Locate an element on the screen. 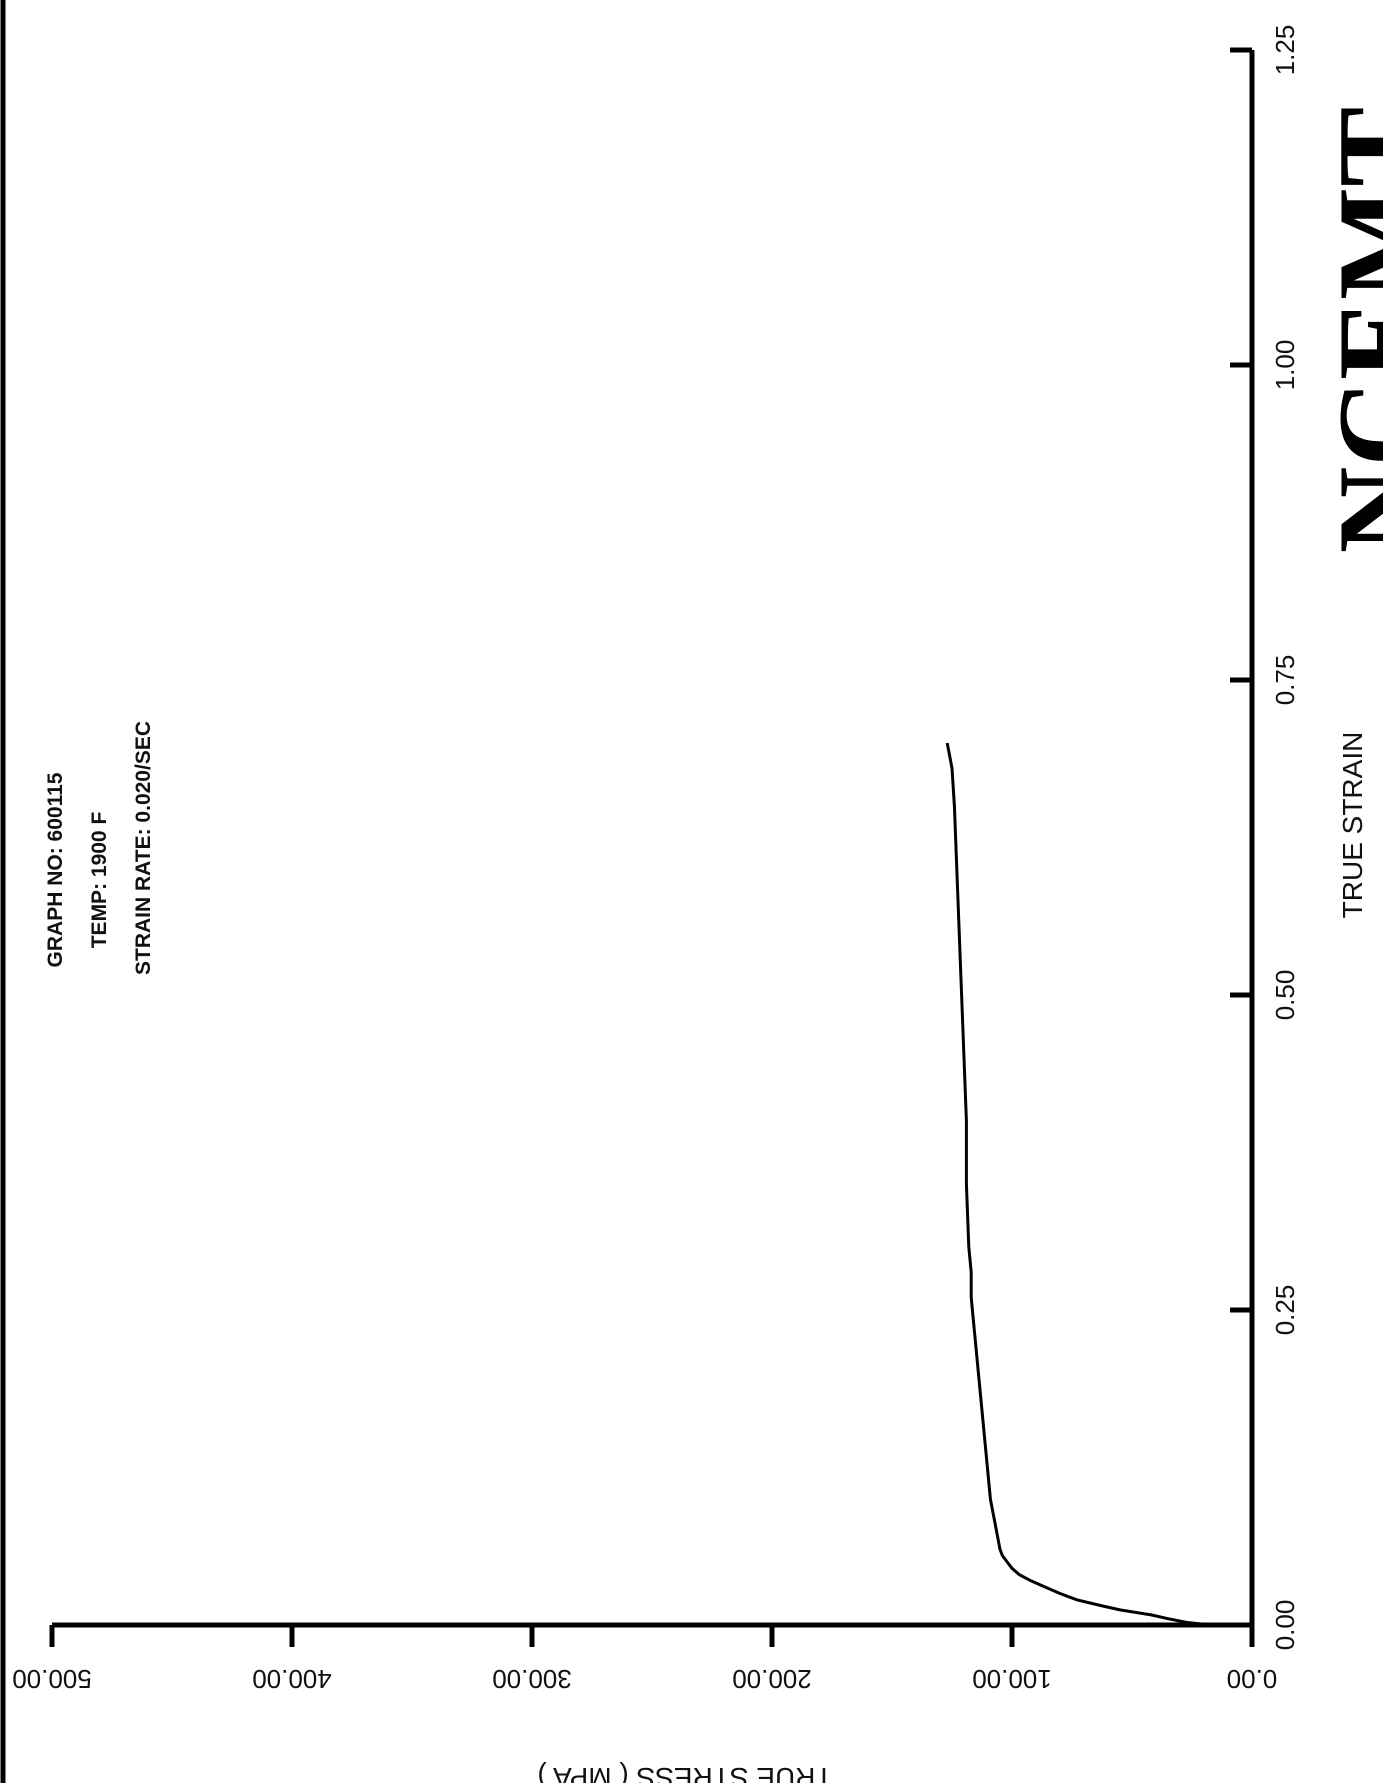  x-ticks: 0.00 0.25 0.50 0.75 1.00 1.25 is located at coordinates (1265, 838).